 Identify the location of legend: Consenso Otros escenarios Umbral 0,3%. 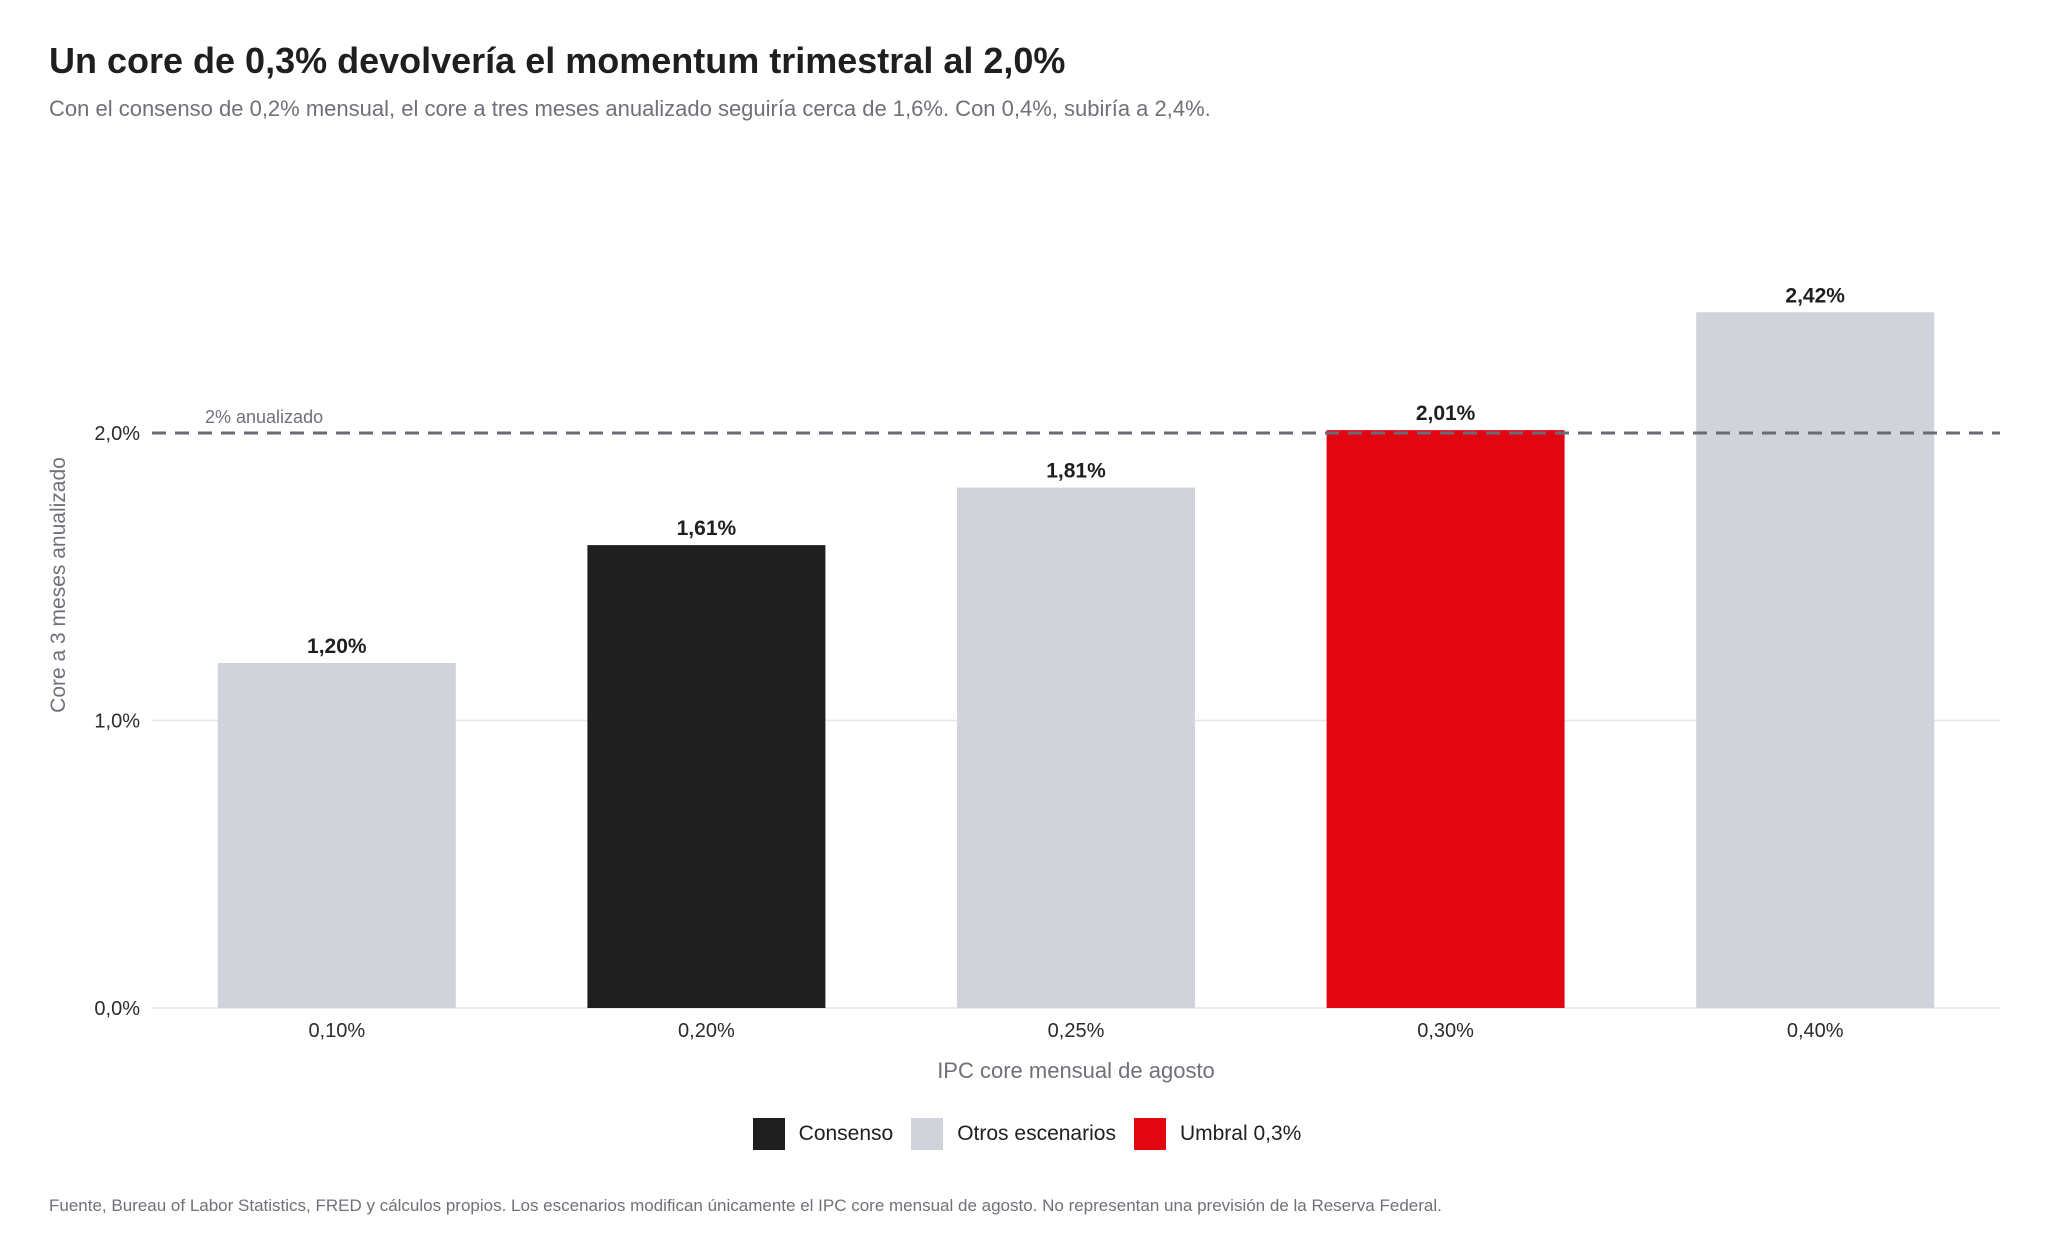
(1024, 1134).